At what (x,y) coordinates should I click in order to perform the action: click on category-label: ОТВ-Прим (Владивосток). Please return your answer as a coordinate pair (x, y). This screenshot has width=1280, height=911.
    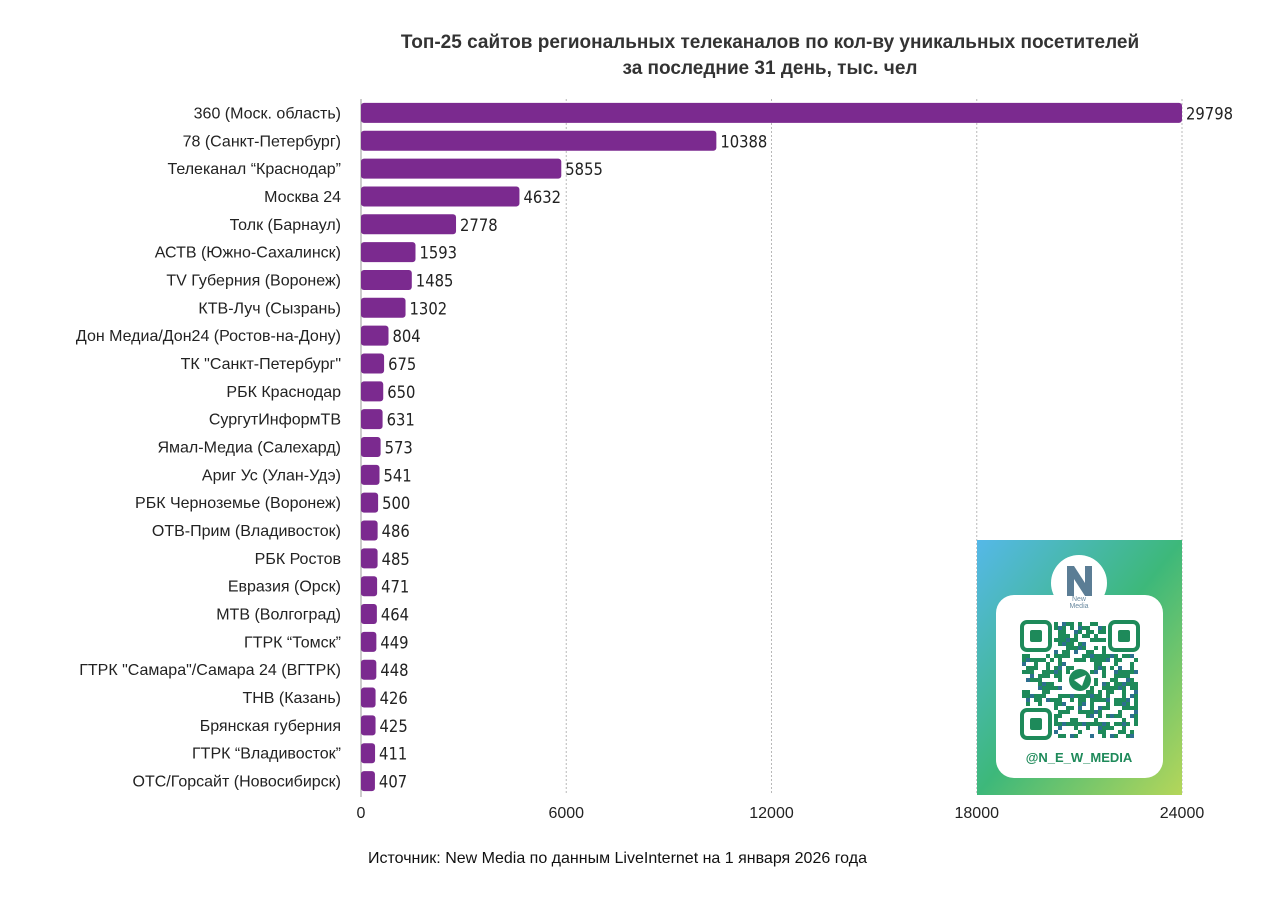
    Looking at the image, I should click on (246, 531).